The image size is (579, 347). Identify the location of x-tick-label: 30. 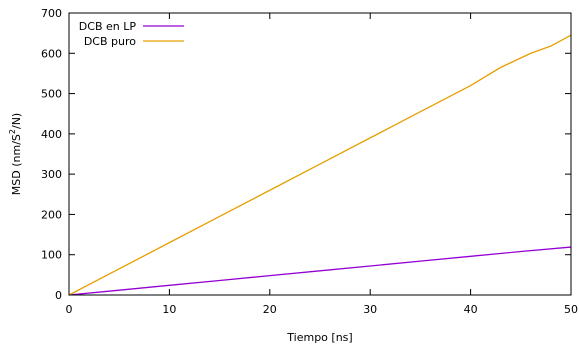
(370, 309).